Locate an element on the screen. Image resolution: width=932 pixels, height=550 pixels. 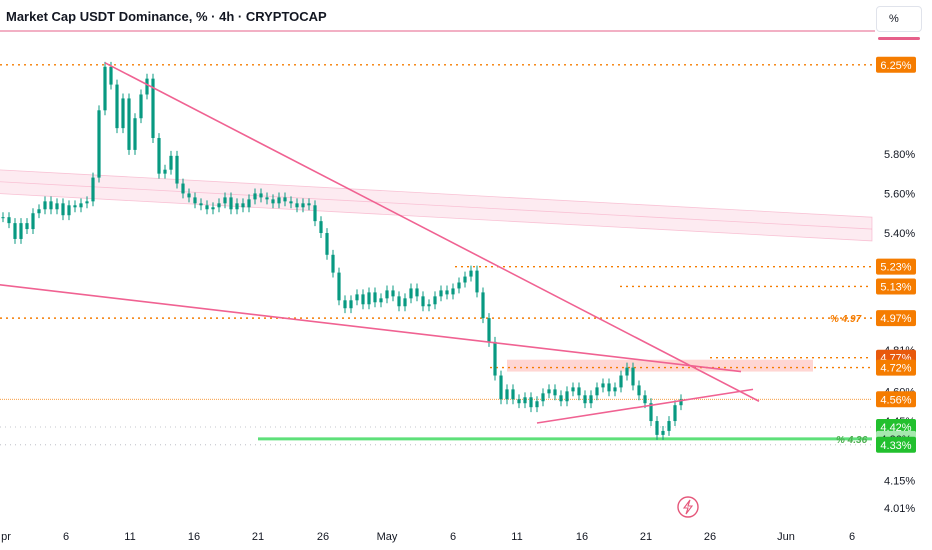
y-axis-tick-label: 4.15% is located at coordinates (899, 481).